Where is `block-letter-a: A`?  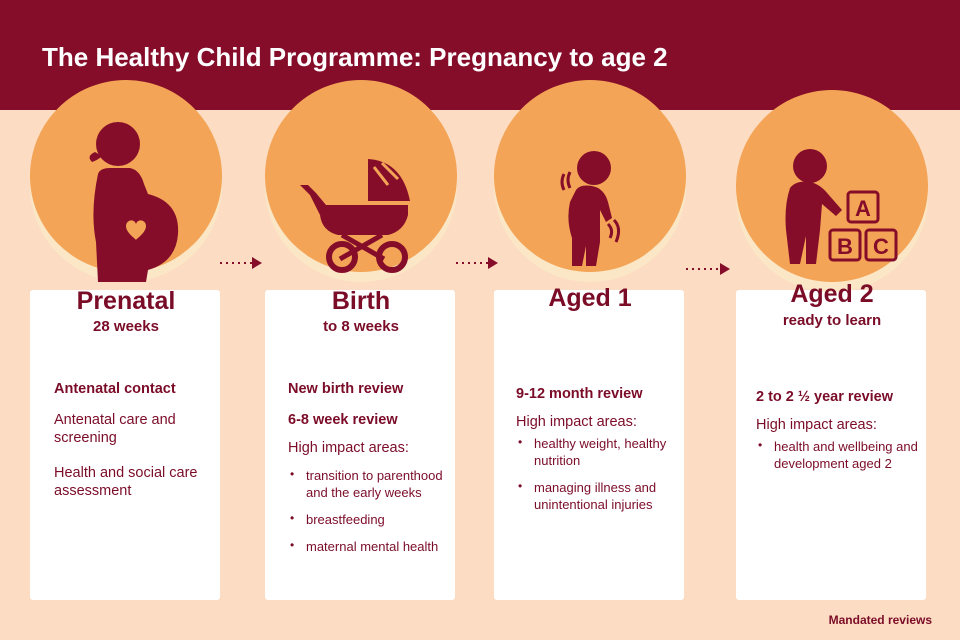 block-letter-a: A is located at coordinates (863, 208).